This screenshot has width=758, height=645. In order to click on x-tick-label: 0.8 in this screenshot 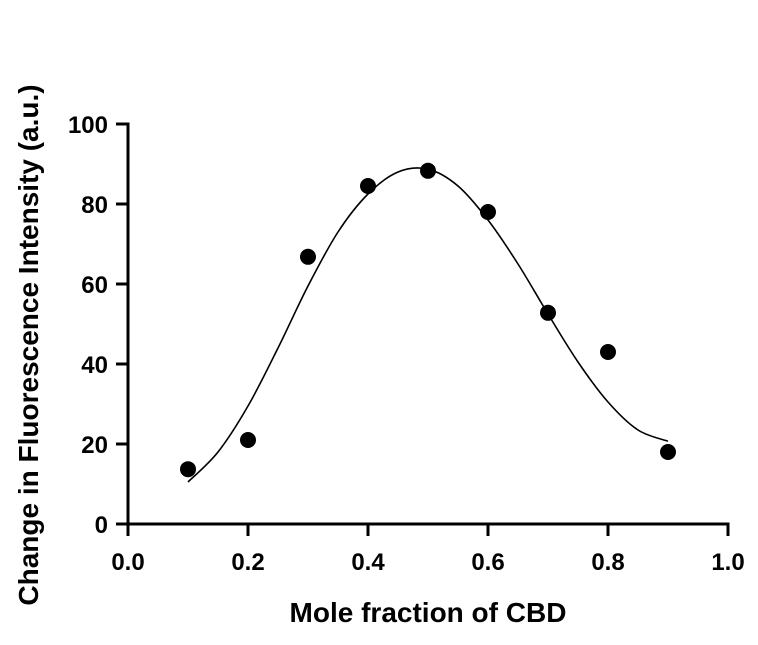, I will do `click(607, 562)`.